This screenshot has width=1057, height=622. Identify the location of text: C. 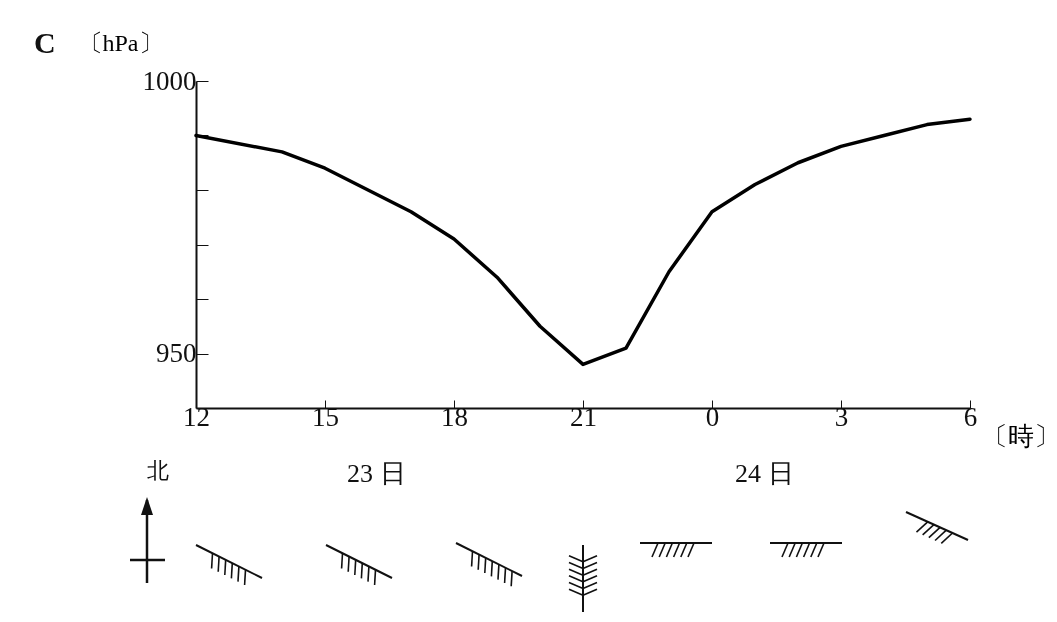
(45, 43).